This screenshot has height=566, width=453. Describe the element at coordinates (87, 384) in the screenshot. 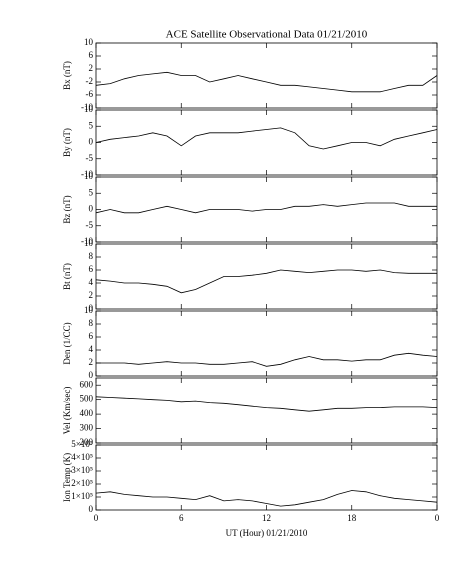

I see `y-tick-label: 600` at that location.